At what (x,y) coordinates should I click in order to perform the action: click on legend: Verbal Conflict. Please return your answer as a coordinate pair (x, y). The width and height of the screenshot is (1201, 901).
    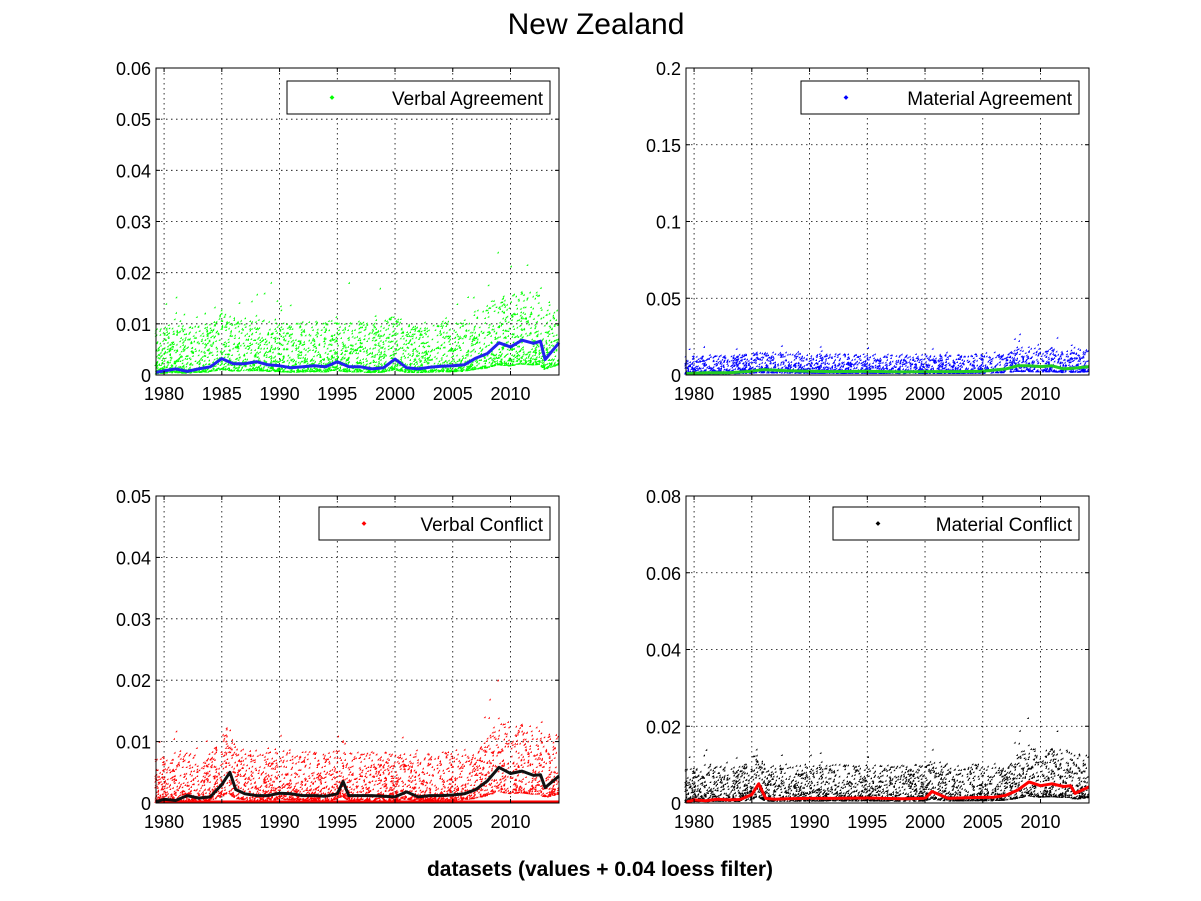
    Looking at the image, I should click on (434, 523).